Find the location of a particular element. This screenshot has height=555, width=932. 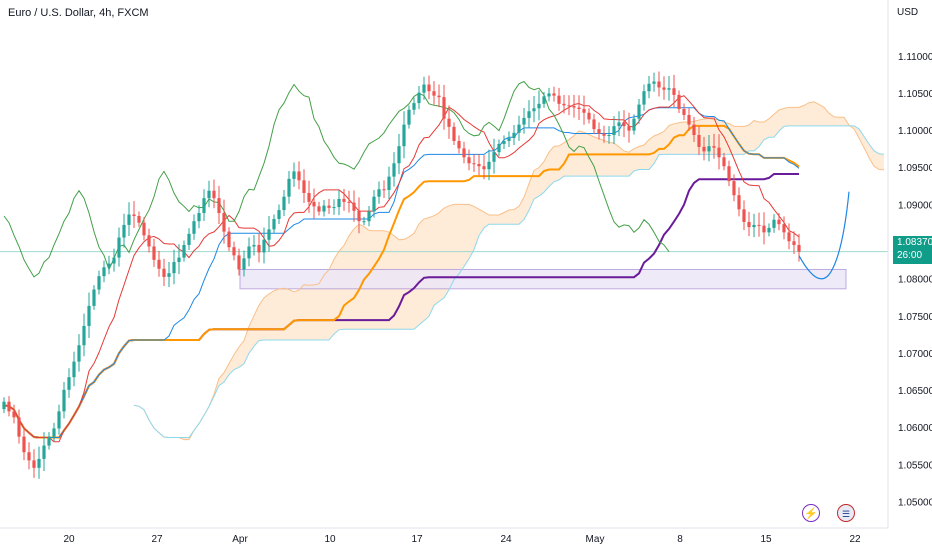

x-tick-label: 10 is located at coordinates (330, 539).